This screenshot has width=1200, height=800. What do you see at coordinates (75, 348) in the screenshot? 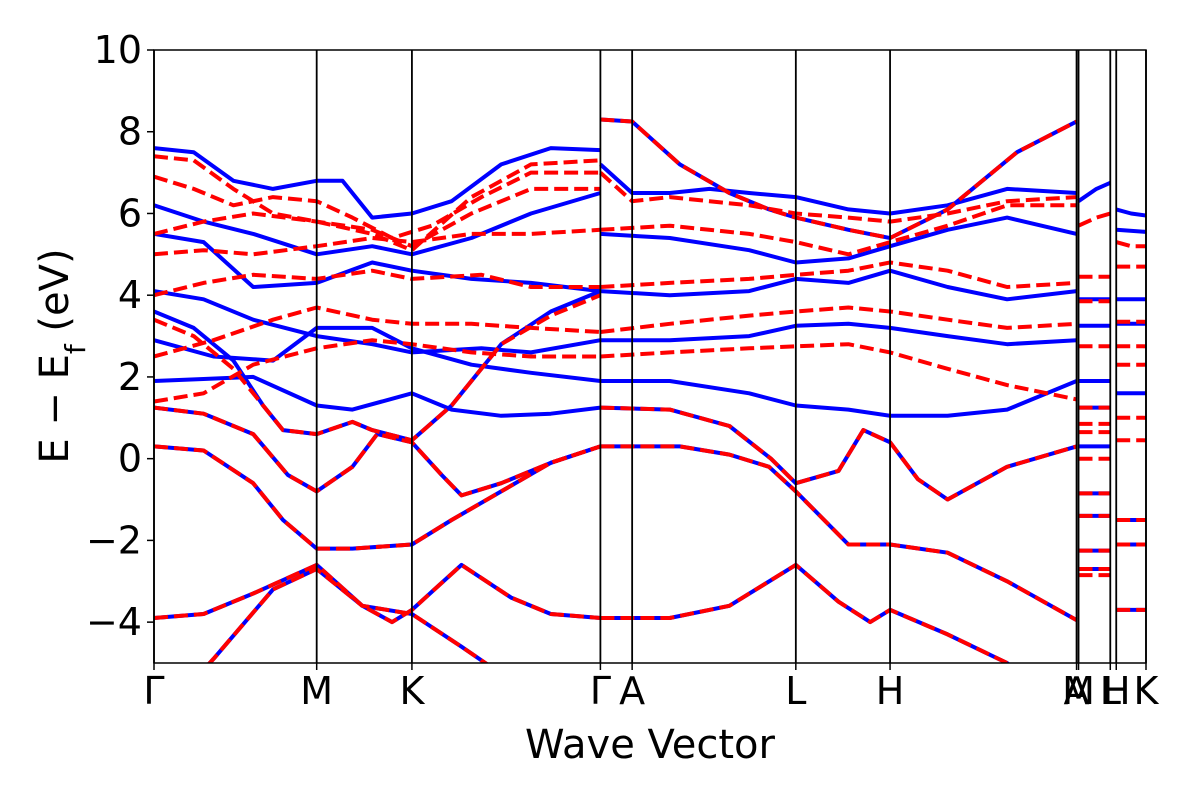
I see `y-axis-title-subscript: f` at bounding box center [75, 348].